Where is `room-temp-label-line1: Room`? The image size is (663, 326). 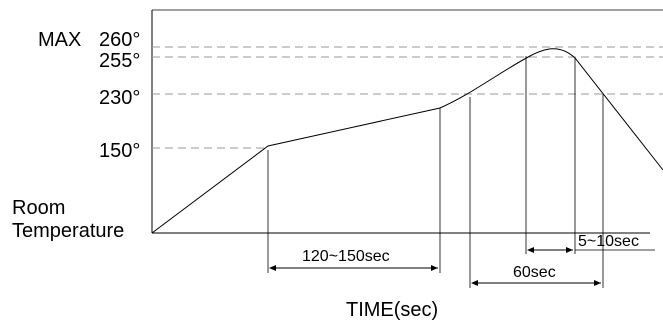 room-temp-label-line1: Room is located at coordinates (38, 208).